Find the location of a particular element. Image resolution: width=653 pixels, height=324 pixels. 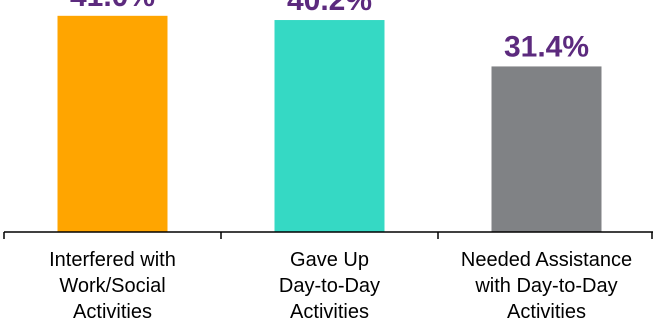

category-label-1: Interfered with Work/Social Activities is located at coordinates (112, 286).